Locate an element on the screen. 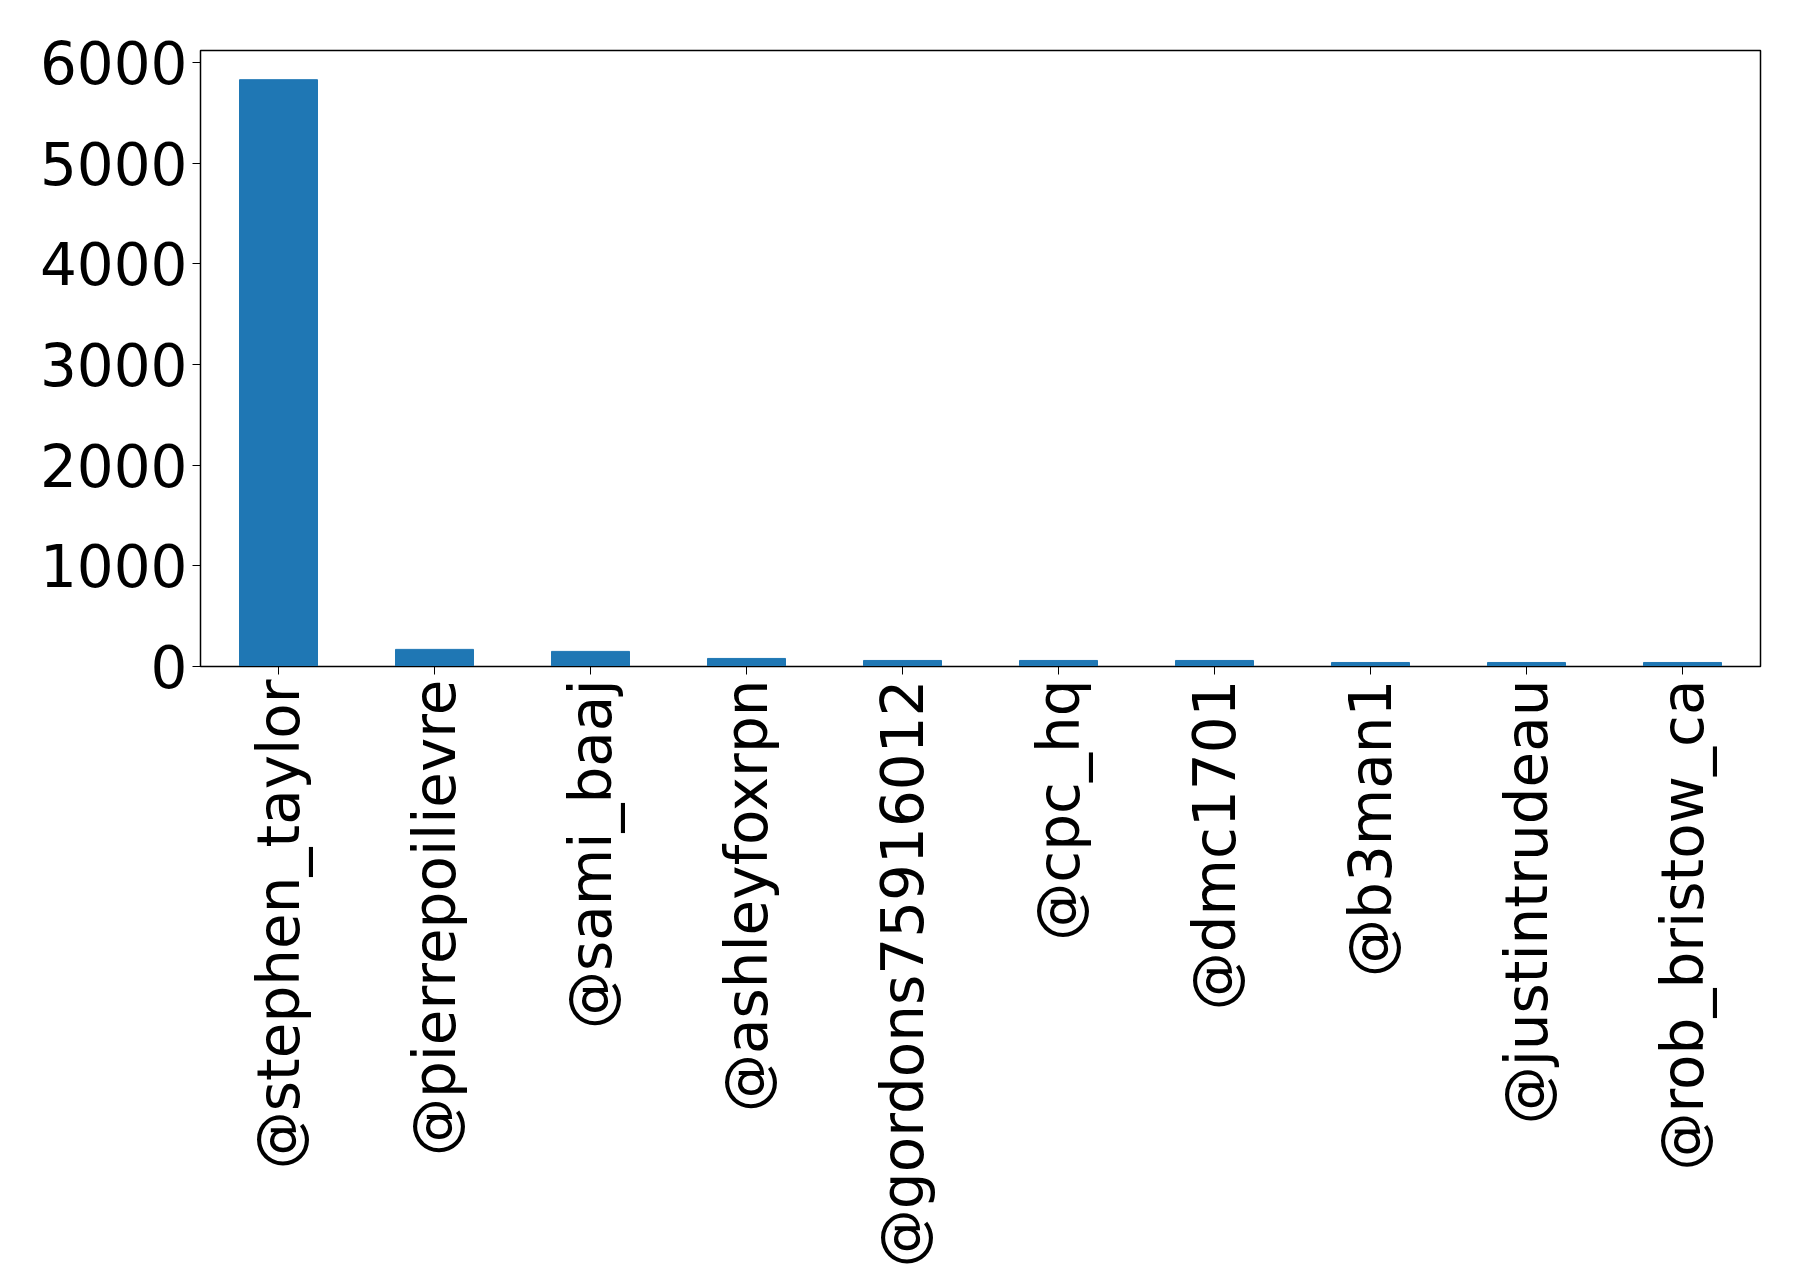 This screenshot has width=1798, height=1274. y-tick-label: 1000 is located at coordinates (113, 567).